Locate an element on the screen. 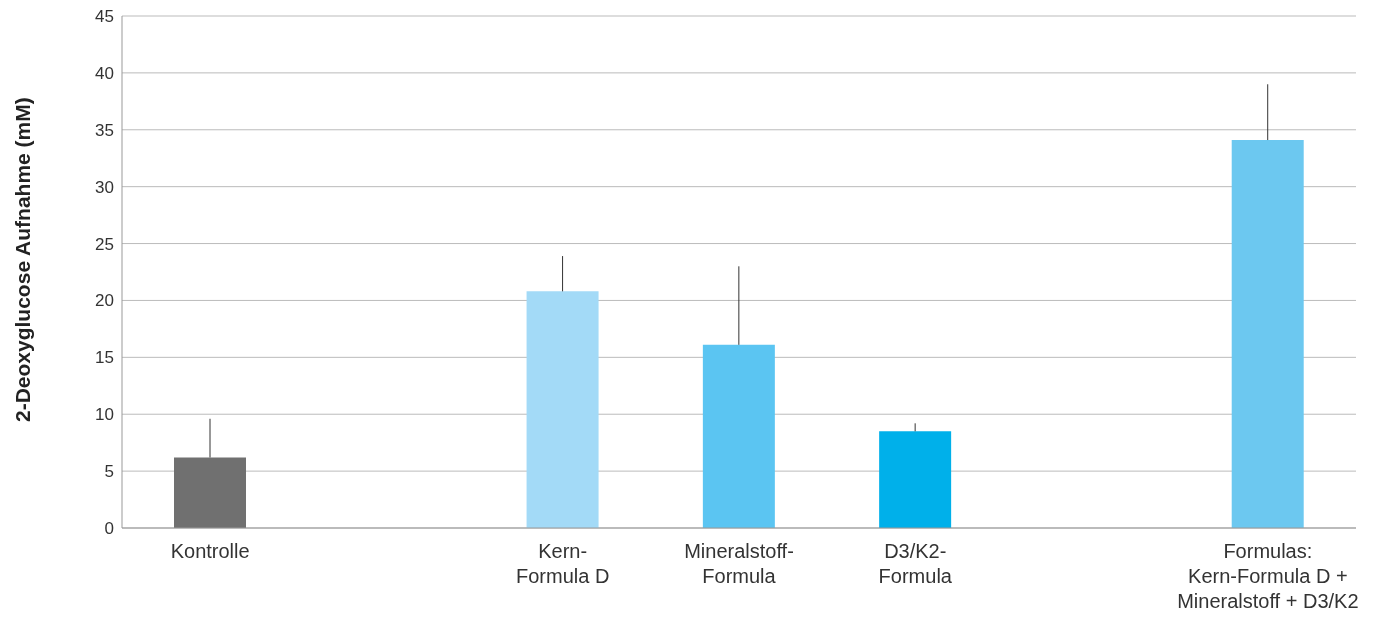 The height and width of the screenshot is (641, 1387). y-tick-label: 25 is located at coordinates (104, 244).